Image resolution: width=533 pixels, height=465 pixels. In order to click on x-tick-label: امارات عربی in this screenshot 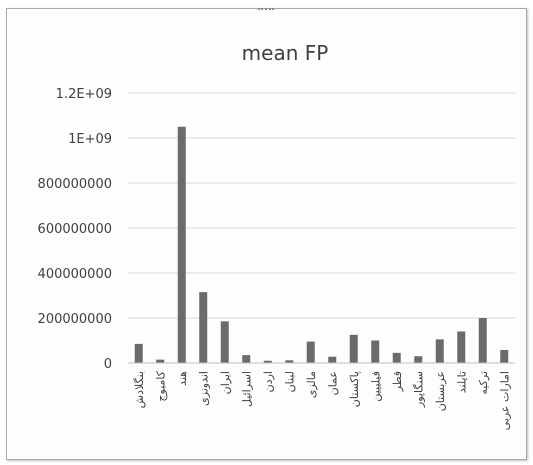, I will do `click(504, 400)`.